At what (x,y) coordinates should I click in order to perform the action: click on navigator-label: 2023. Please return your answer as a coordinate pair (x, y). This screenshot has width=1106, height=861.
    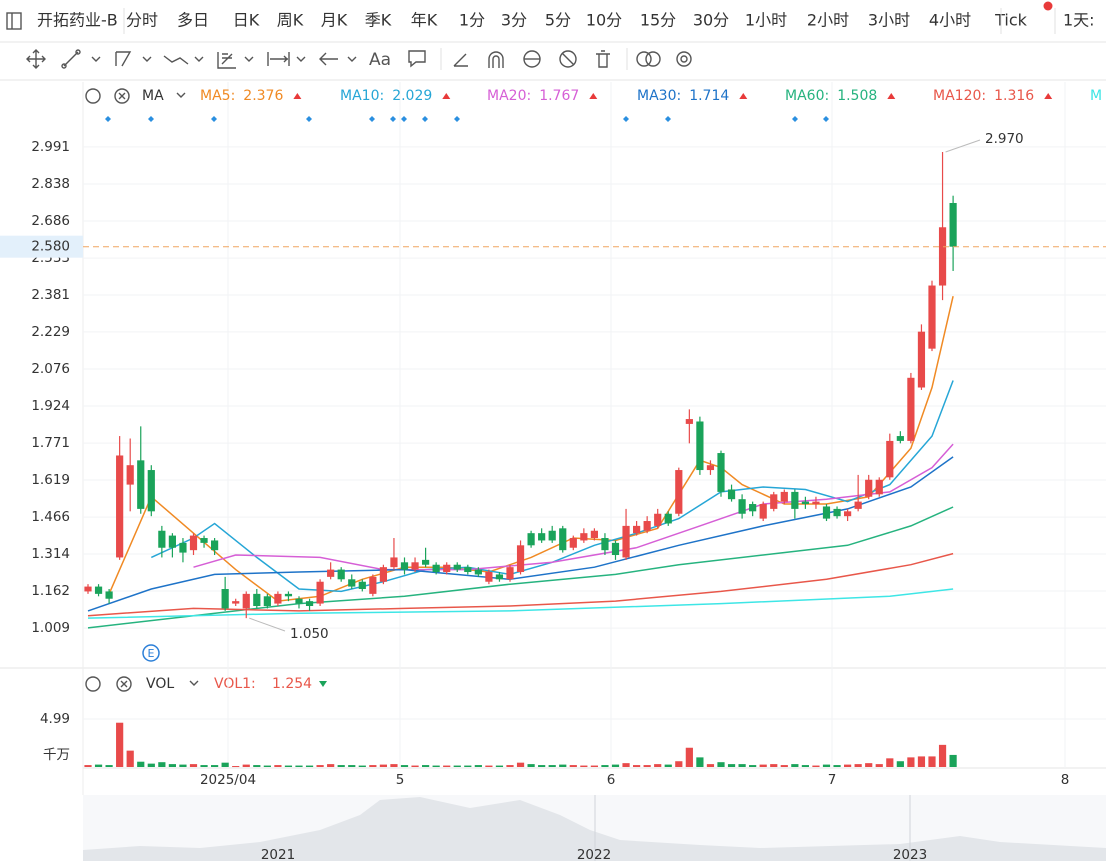
    Looking at the image, I should click on (910, 854).